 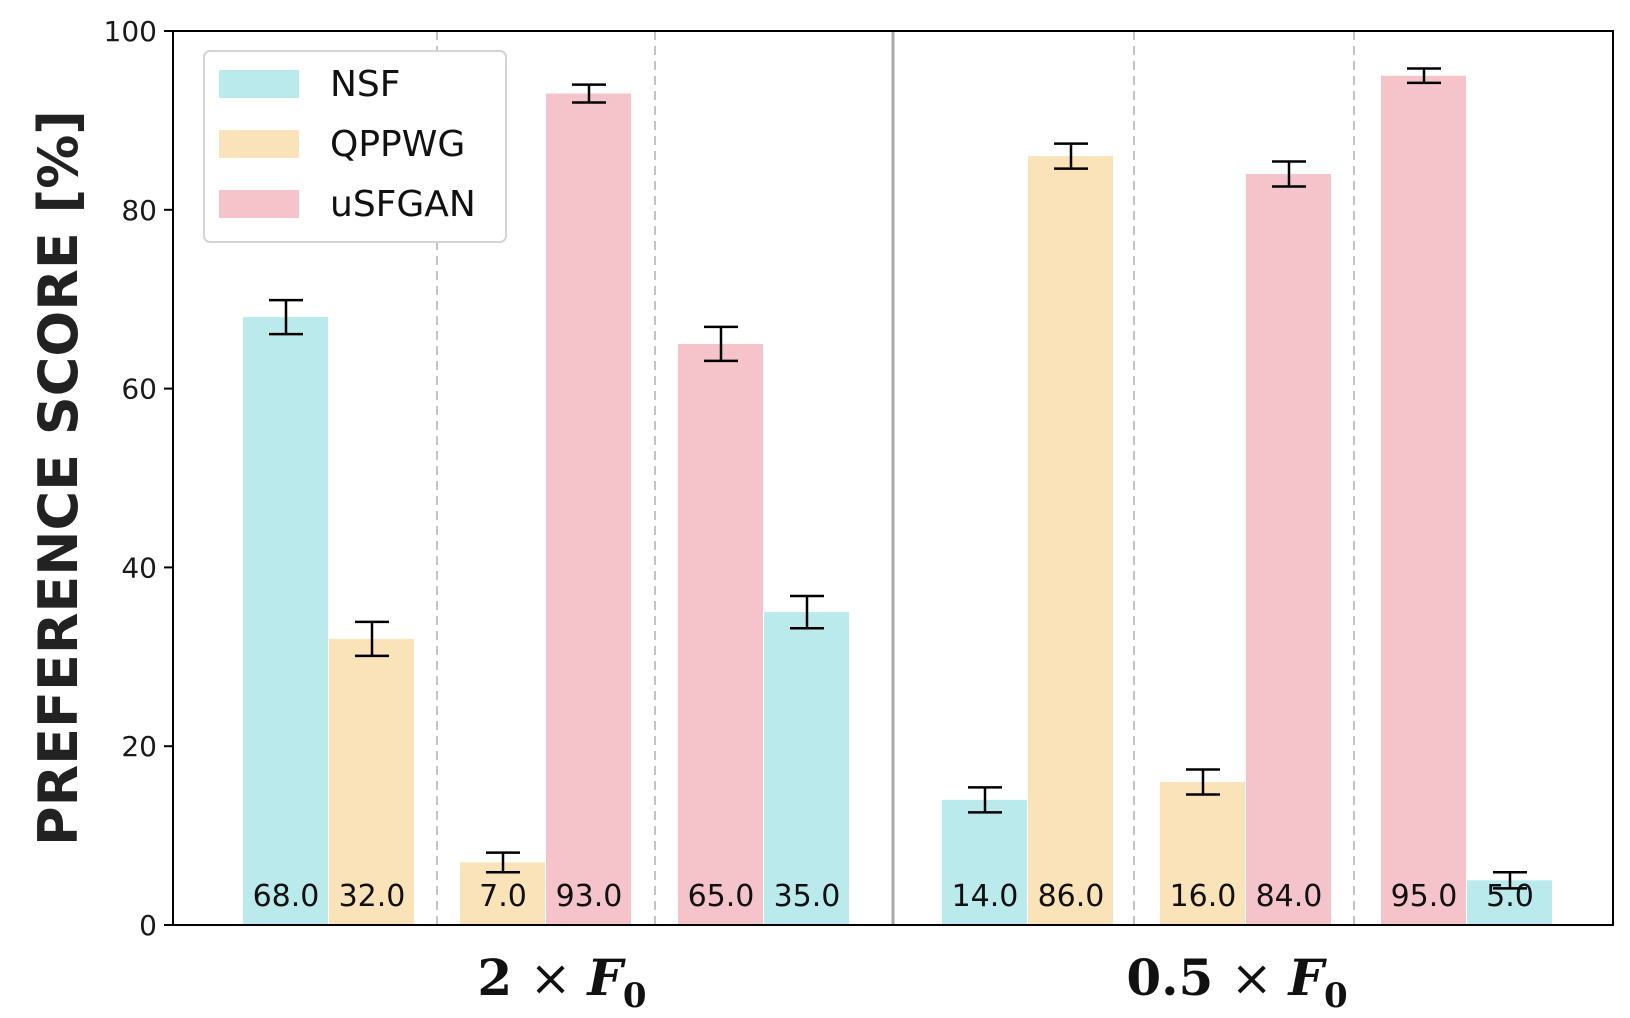 What do you see at coordinates (1510, 880) in the screenshot?
I see `error-bar-nsf-g2-c3` at bounding box center [1510, 880].